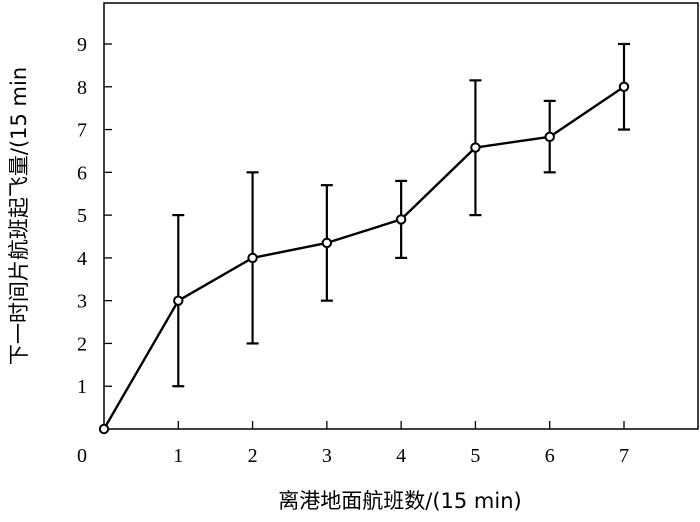 The width and height of the screenshot is (700, 522). Describe the element at coordinates (327, 456) in the screenshot. I see `x-tick-label-3: 3` at that location.